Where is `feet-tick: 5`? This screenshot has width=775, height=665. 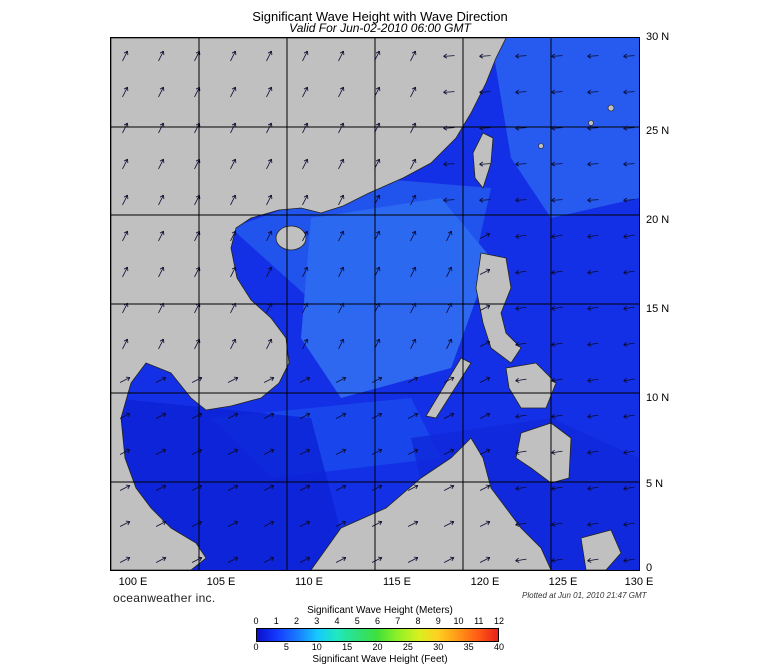 feet-tick: 5 is located at coordinates (286, 647).